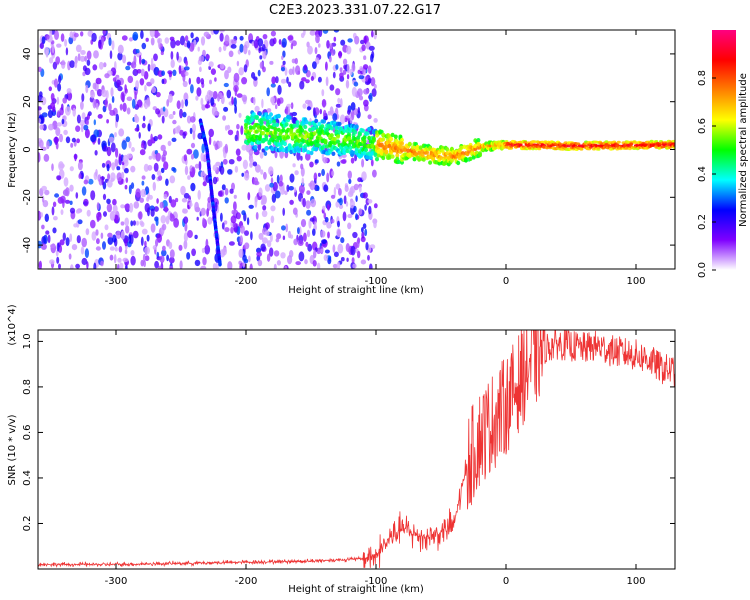 This screenshot has width=750, height=600. I want to click on spectrogram-y-label: Frequency (Hz), so click(12, 150).